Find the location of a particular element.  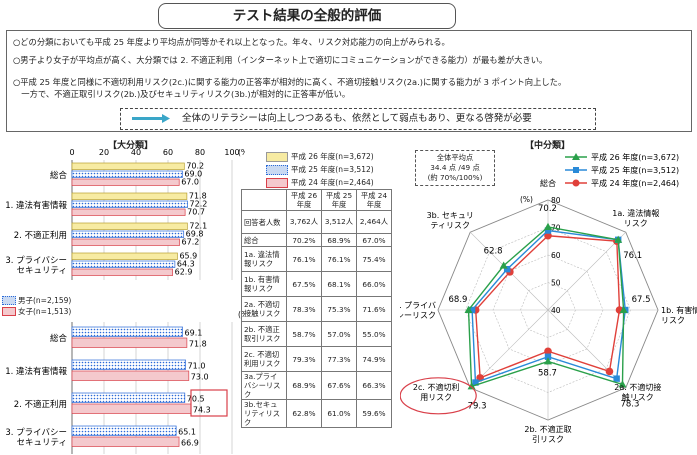

table-cell: 57.0% is located at coordinates (339, 334).